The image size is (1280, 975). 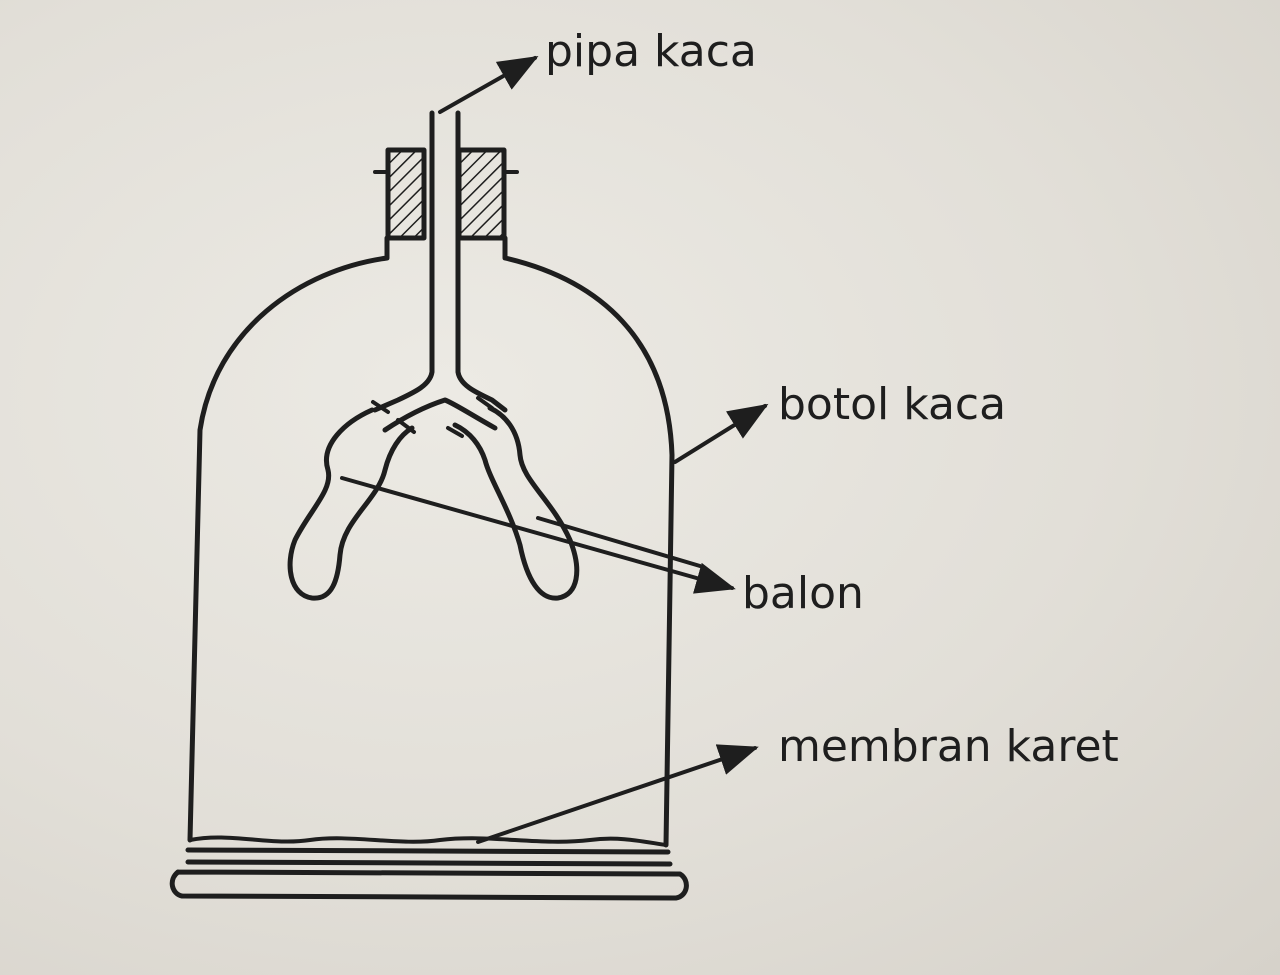 What do you see at coordinates (516, 503) in the screenshot?
I see `right-balloon` at bounding box center [516, 503].